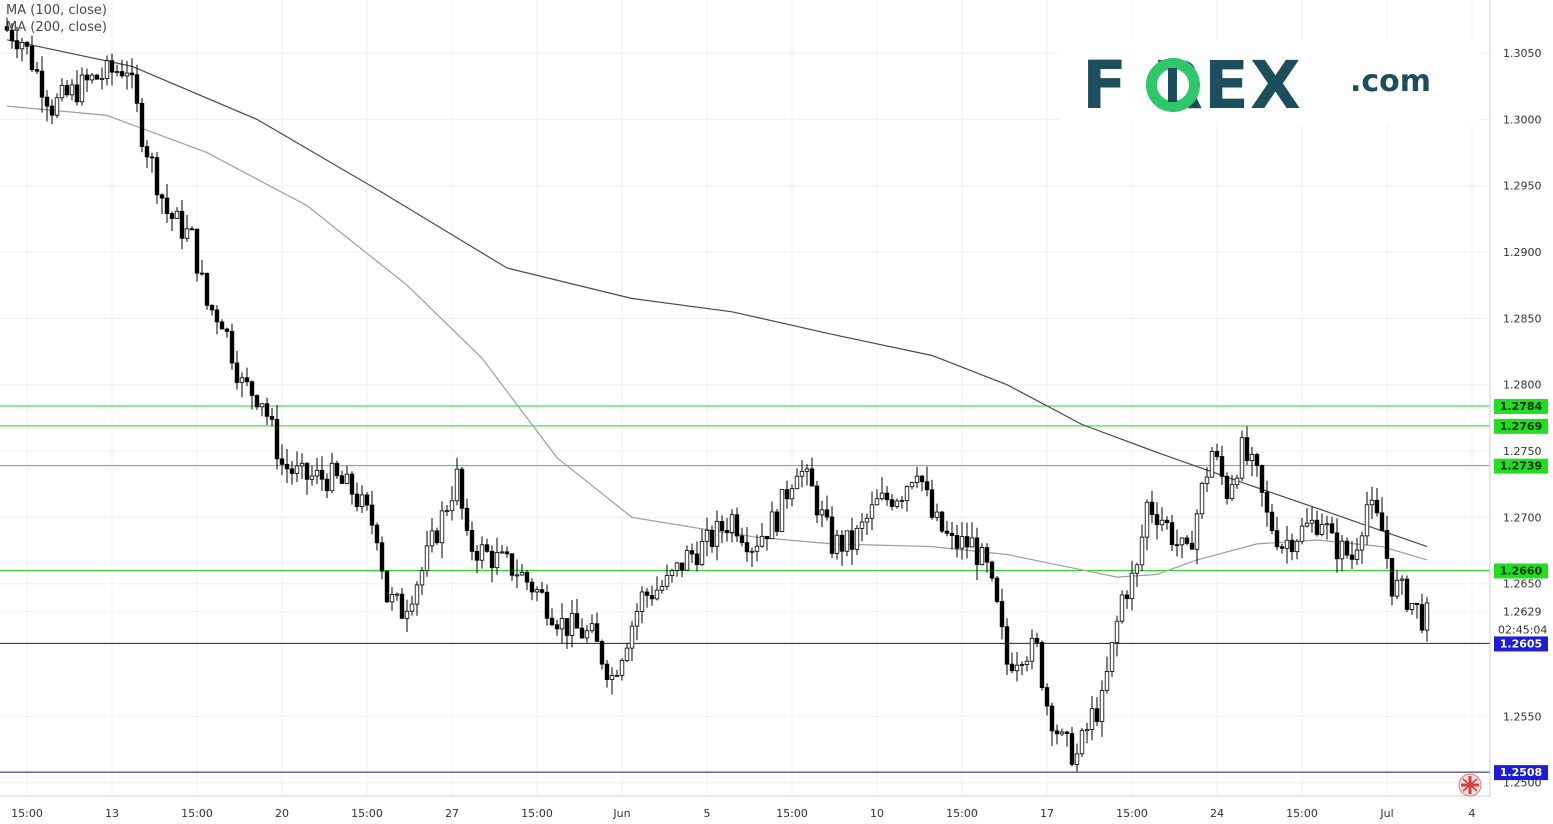 This screenshot has width=1553, height=824. I want to click on legend-ma100: MA (100, close), so click(56, 10).